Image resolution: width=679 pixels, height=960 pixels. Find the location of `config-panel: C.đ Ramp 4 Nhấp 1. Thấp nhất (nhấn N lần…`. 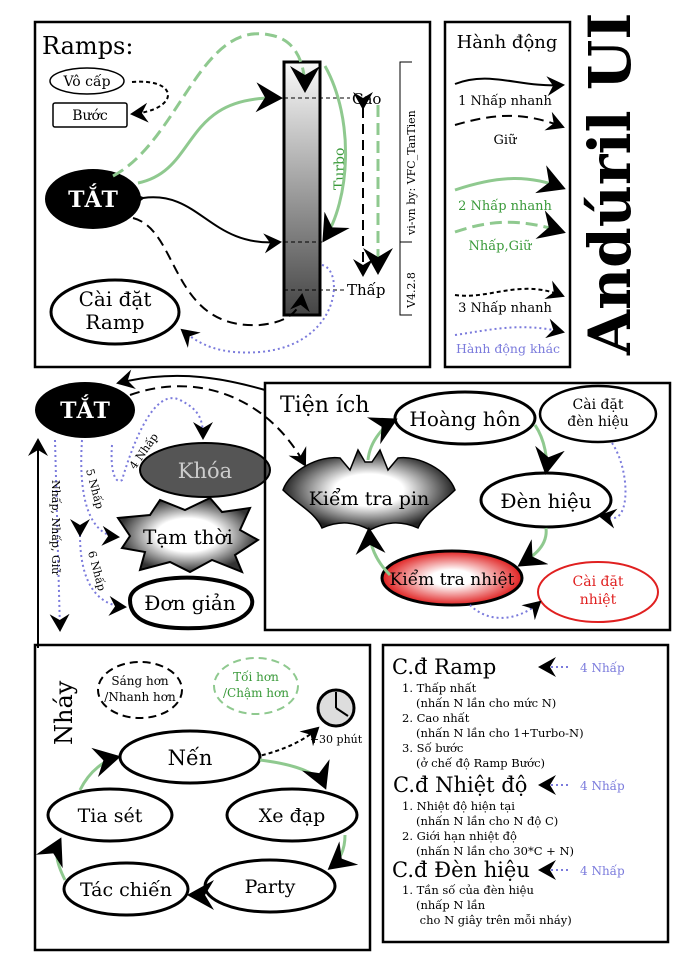

config-panel: C.đ Ramp 4 Nhấp 1. Thấp nhất (nhấn N lần… is located at coordinates (525, 793).